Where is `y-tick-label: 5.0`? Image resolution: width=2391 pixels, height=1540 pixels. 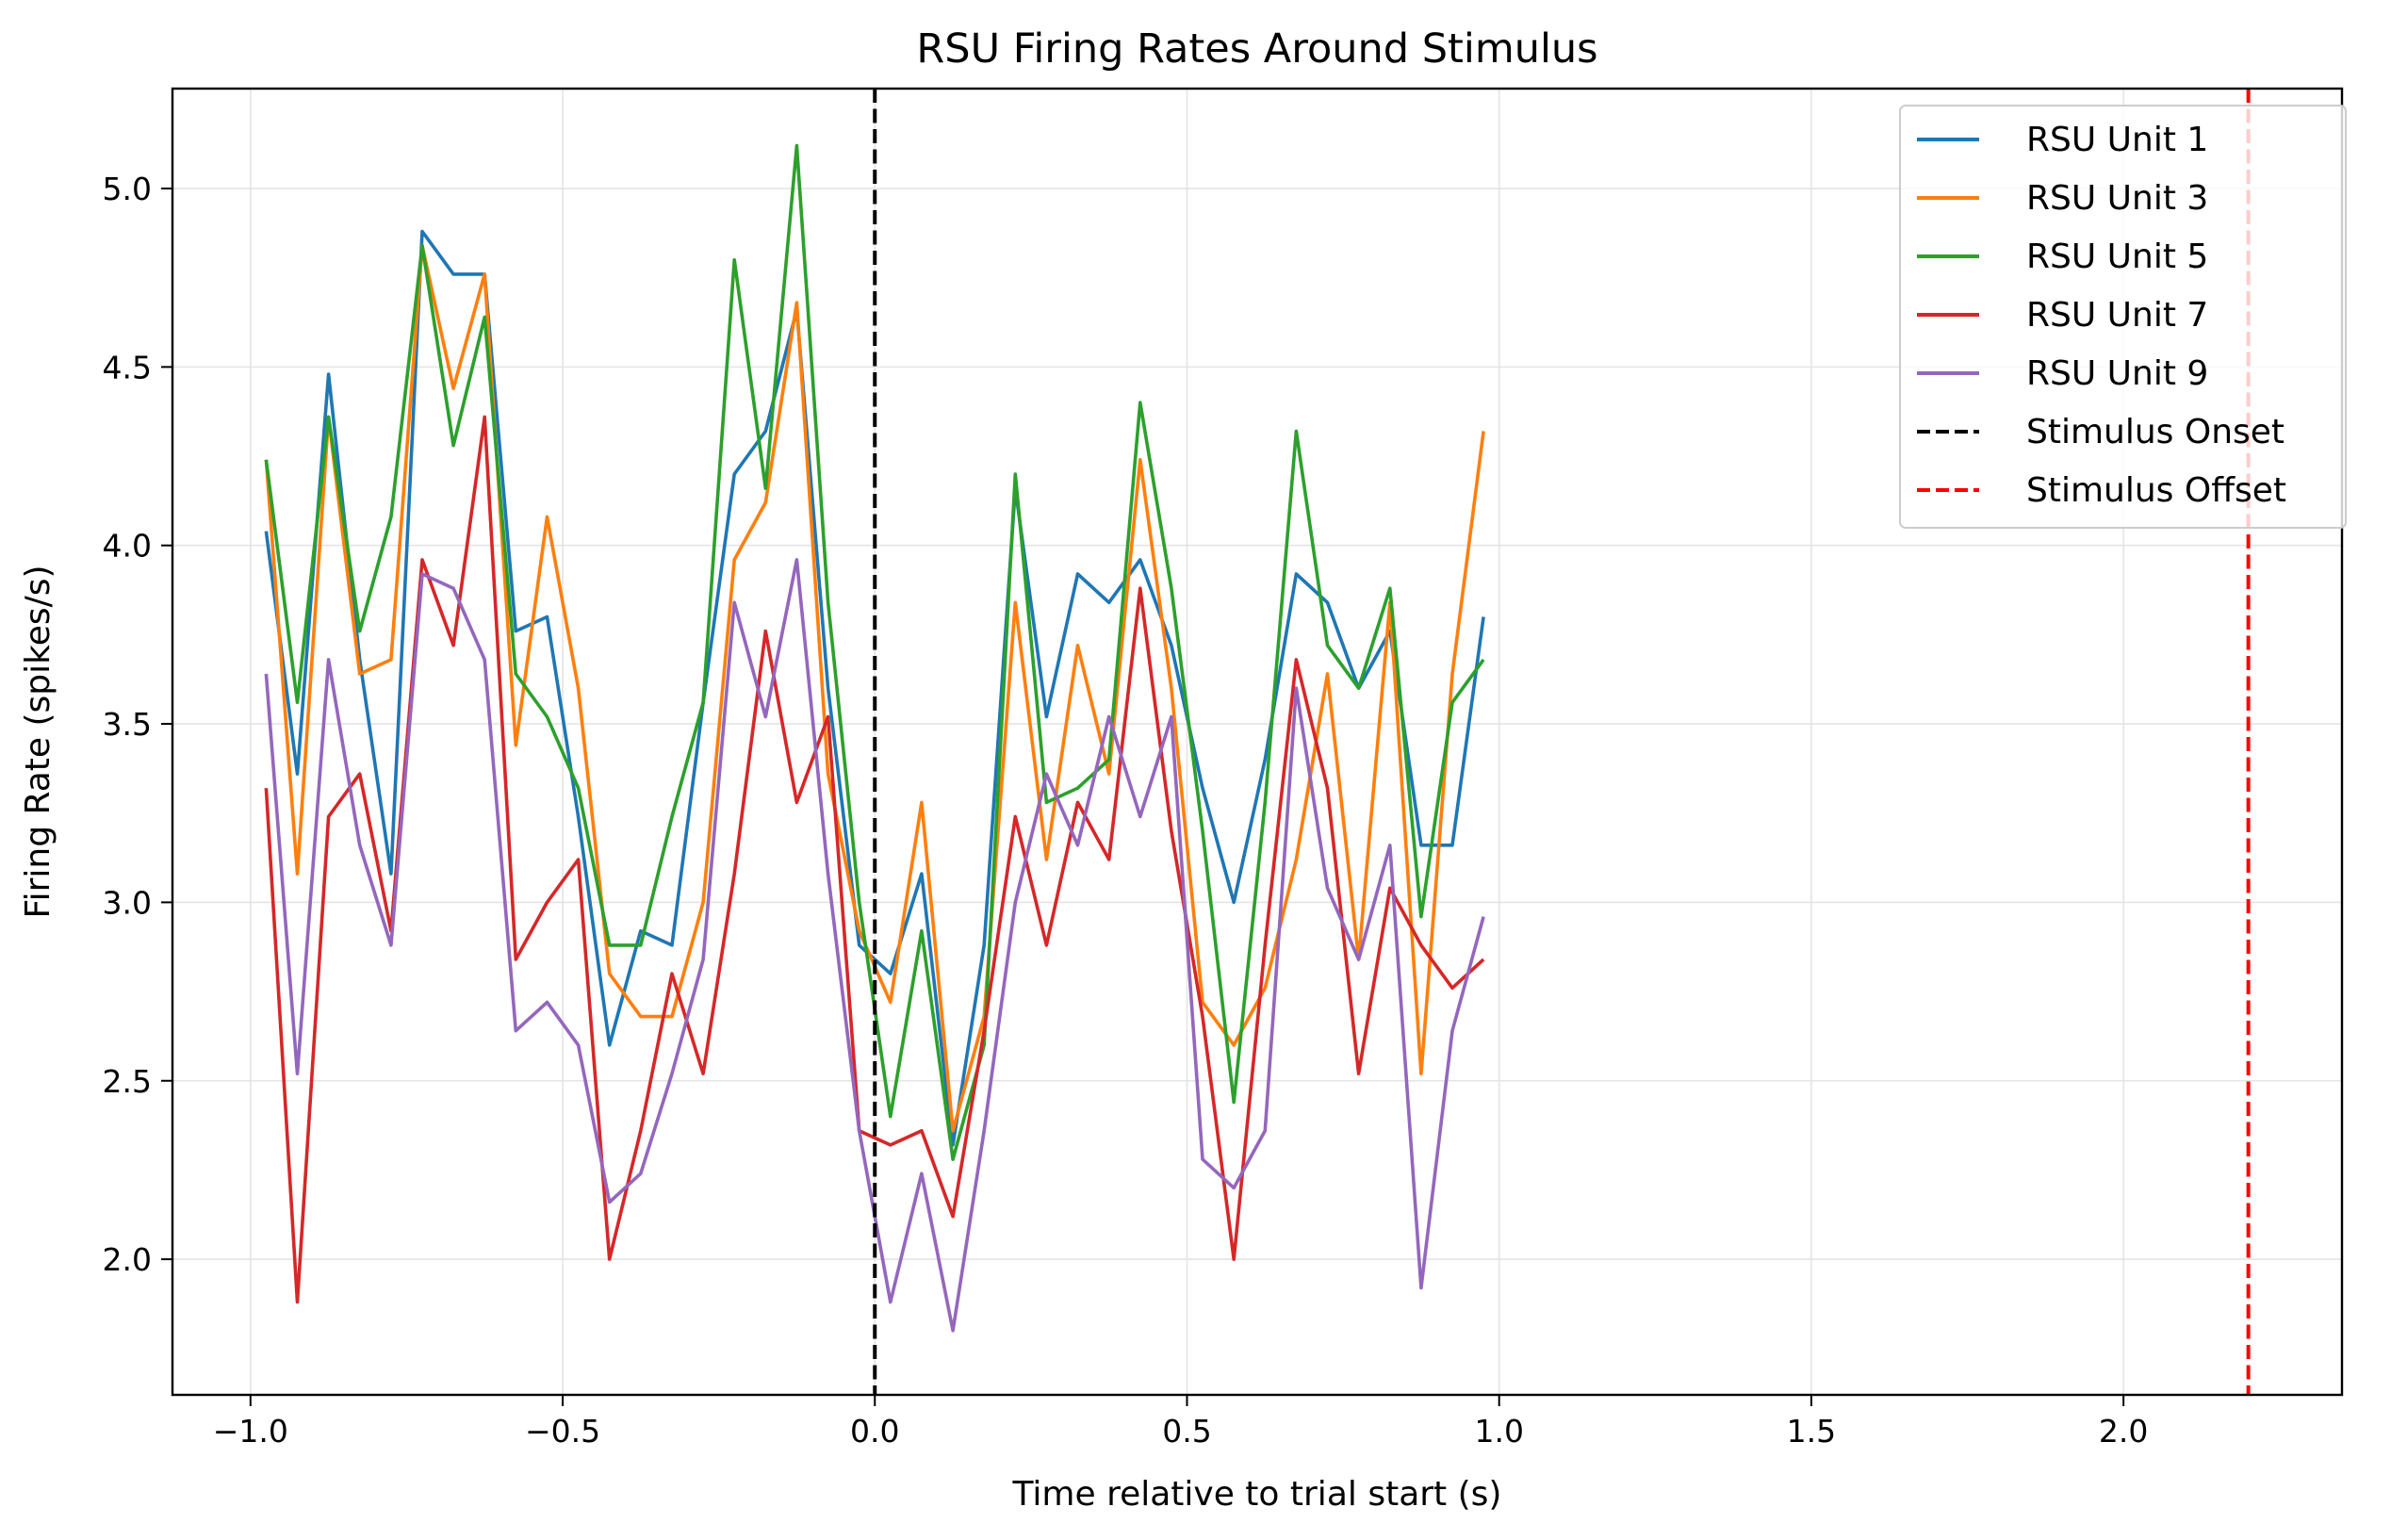
y-tick-label: 5.0 is located at coordinates (127, 189).